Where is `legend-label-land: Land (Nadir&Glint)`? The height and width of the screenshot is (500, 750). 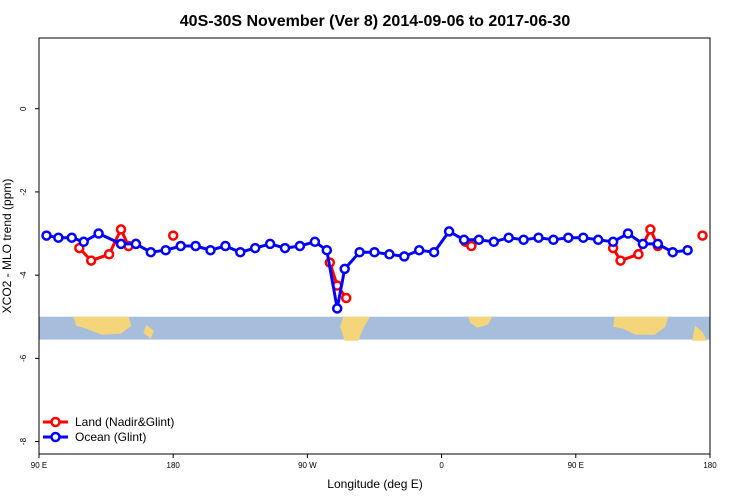
legend-label-land: Land (Nadir&Glint) is located at coordinates (124, 422).